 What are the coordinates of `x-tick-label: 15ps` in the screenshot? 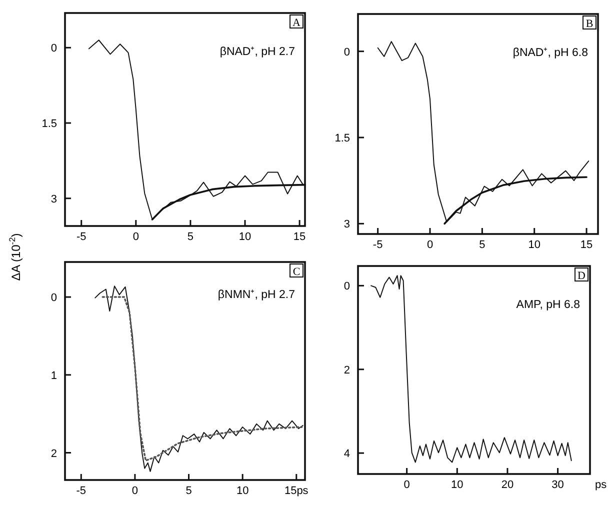 It's located at (296, 491).